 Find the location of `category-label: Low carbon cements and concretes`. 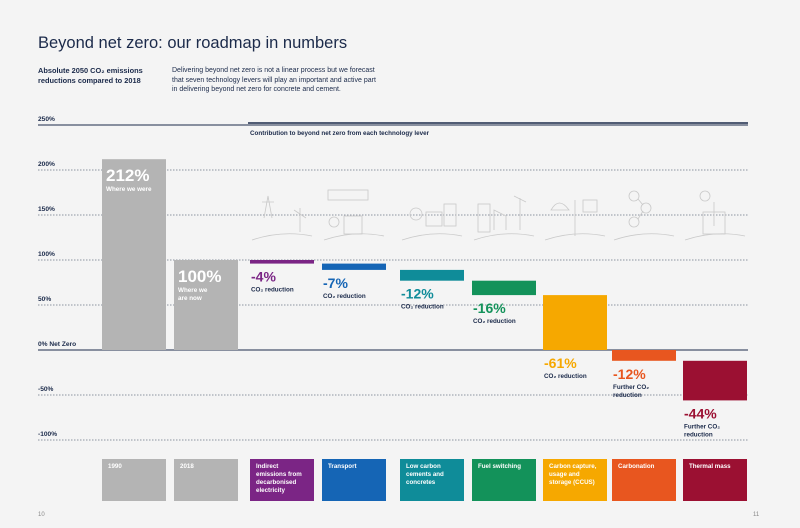

category-label: Low carbon cements and concretes is located at coordinates (432, 480).